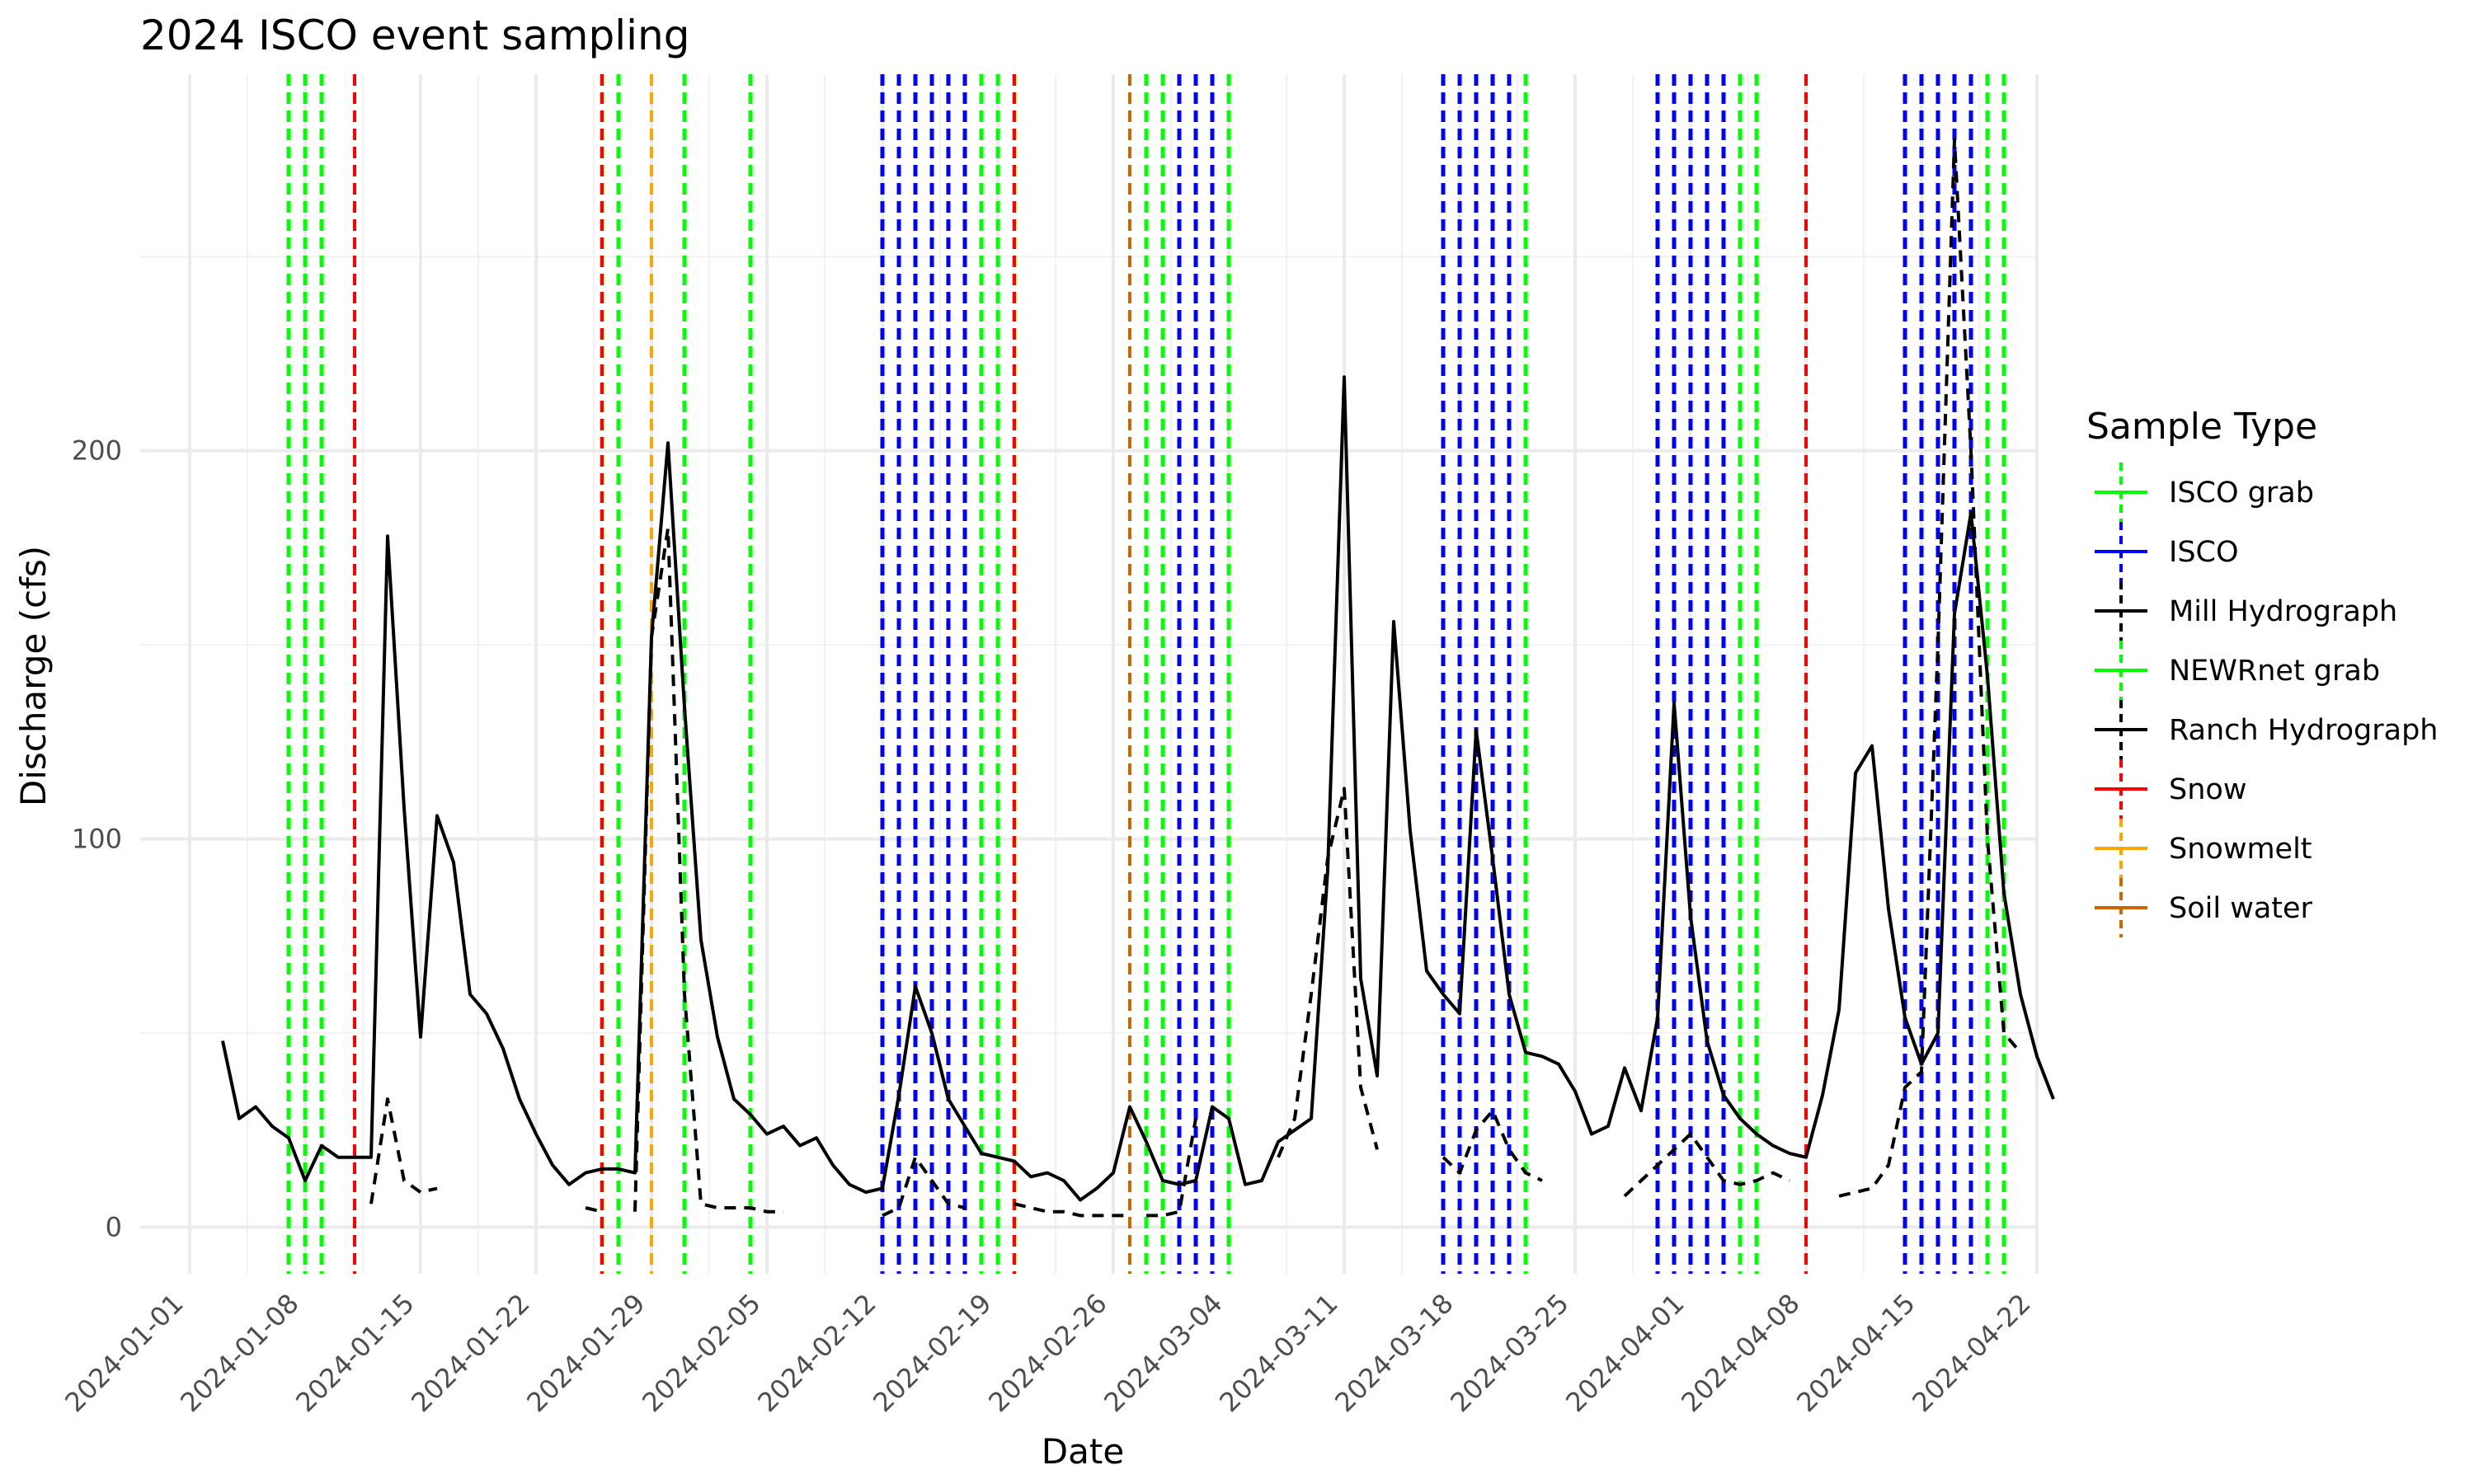 The image size is (2474, 1484). I want to click on chart-title: 2024 ISCO event sampling, so click(414, 35).